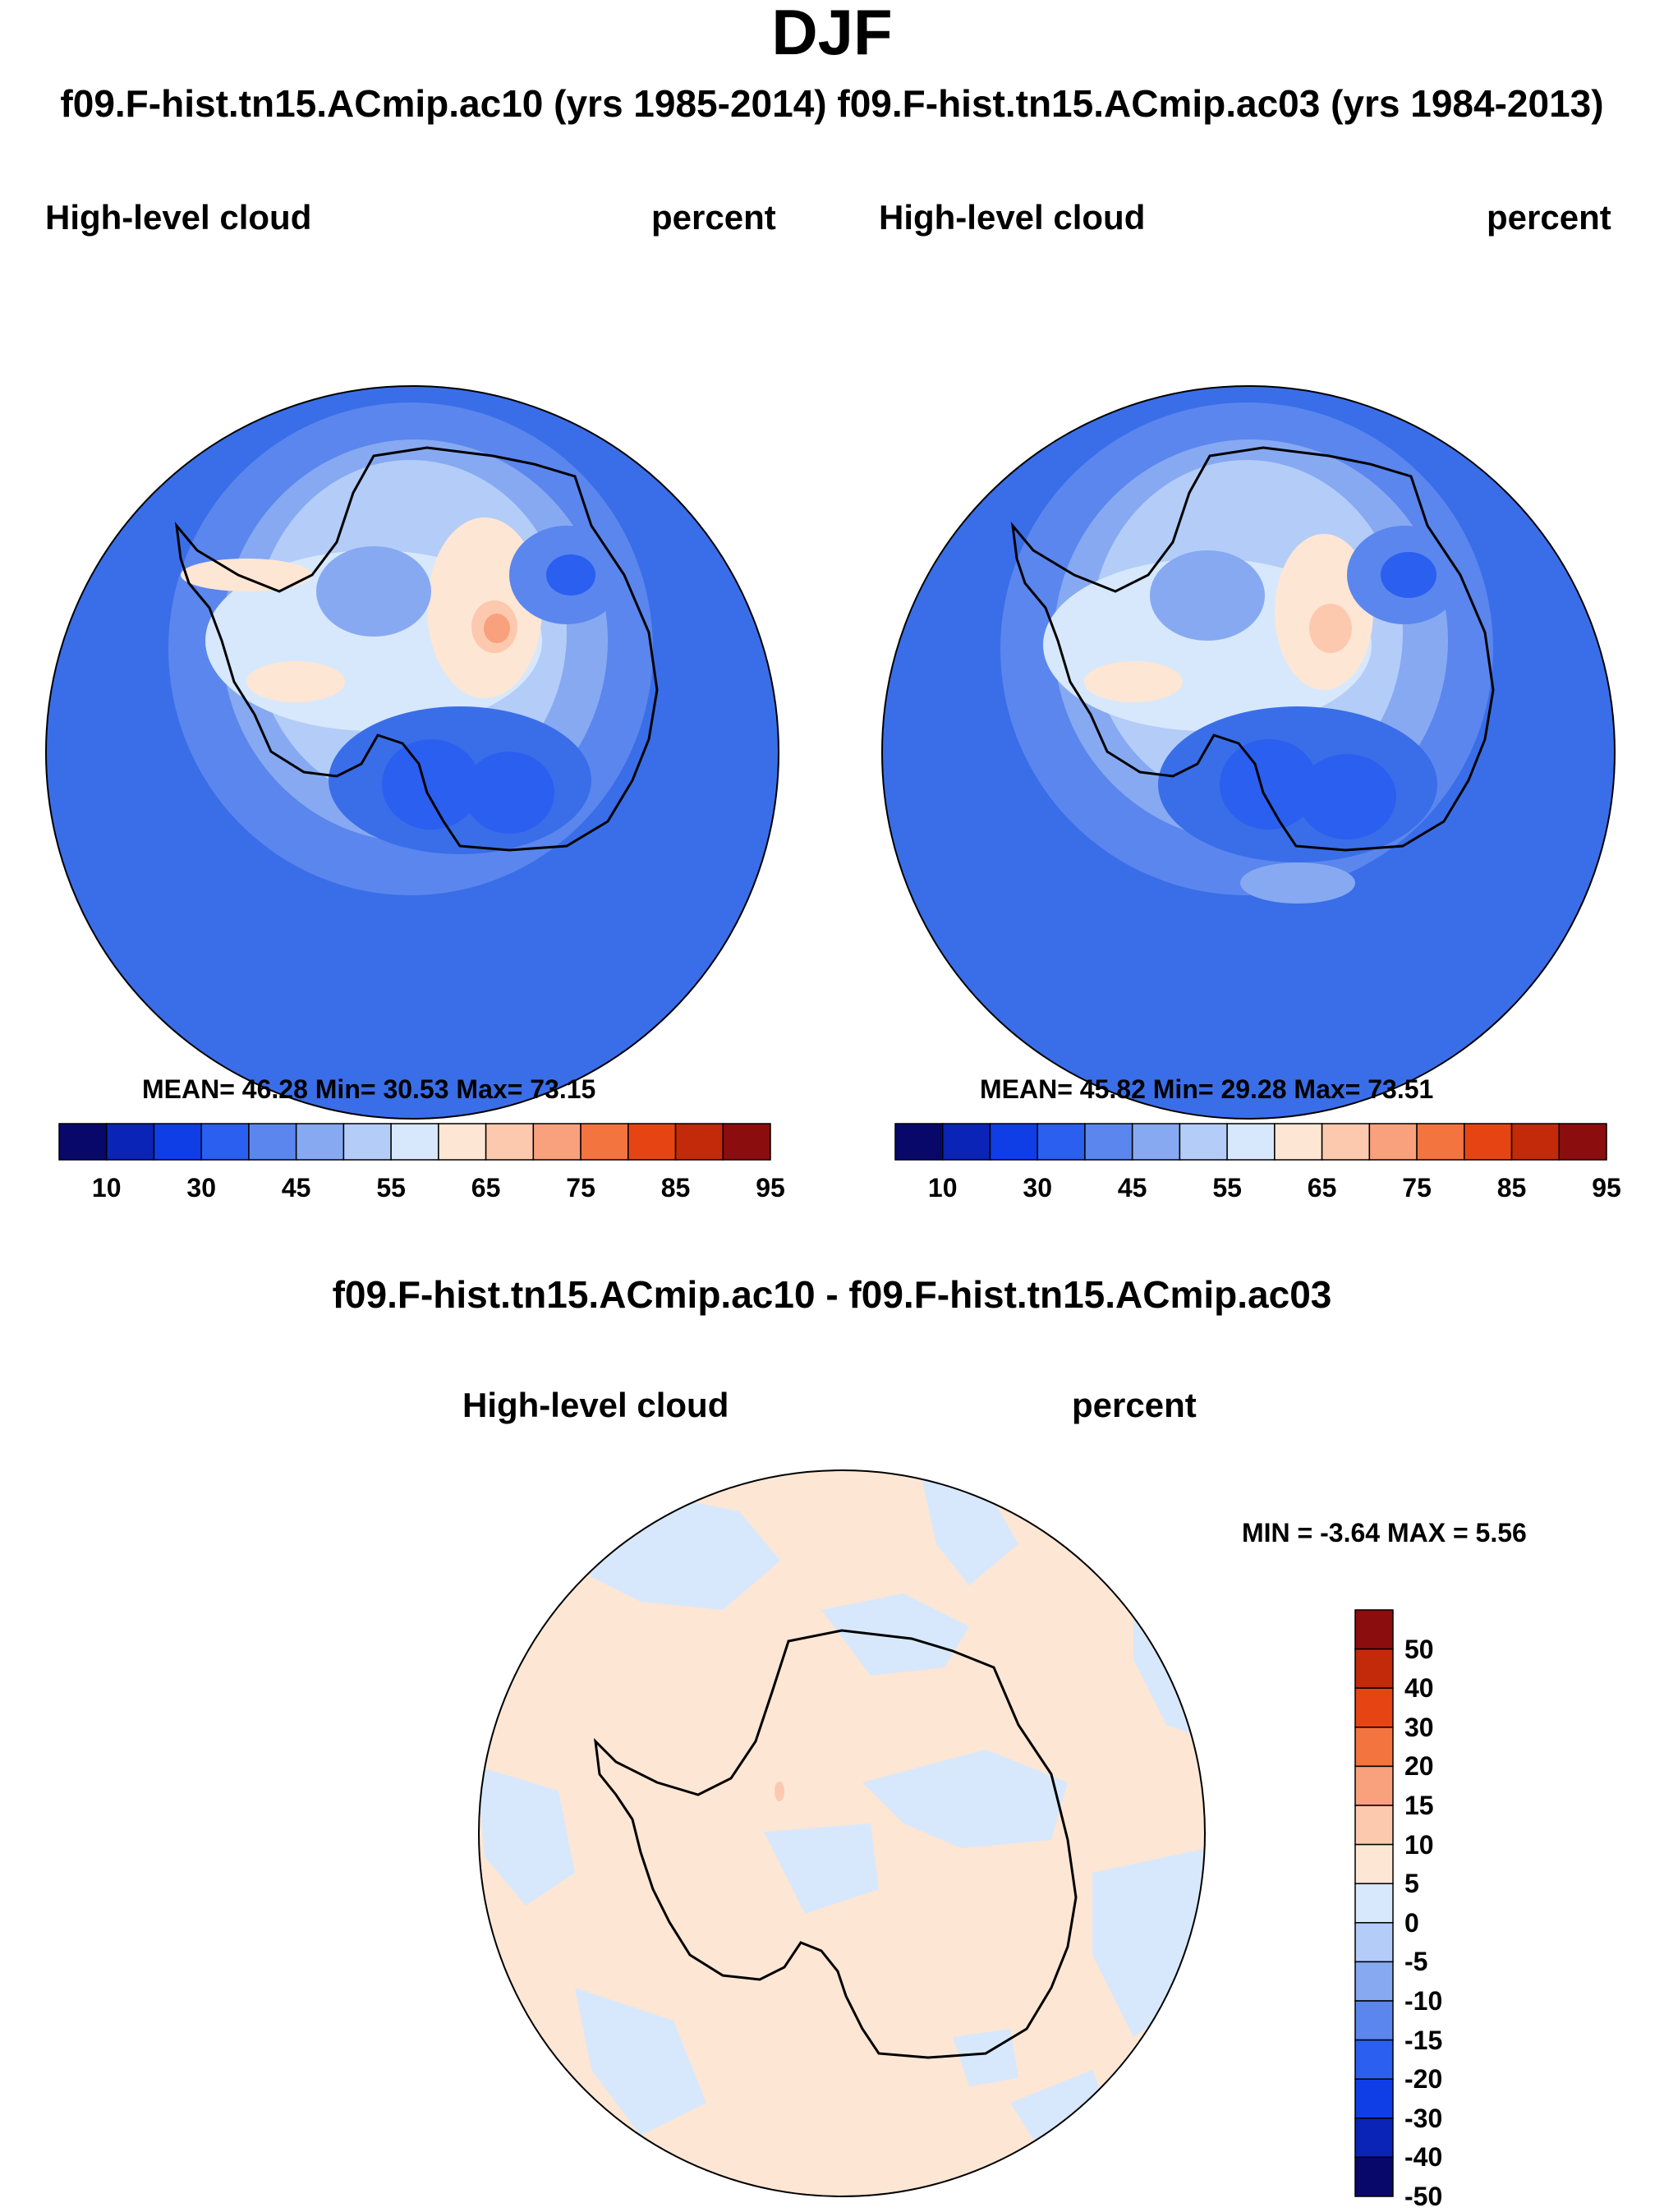 This screenshot has height=2212, width=1664. Describe the element at coordinates (1207, 1089) in the screenshot. I see `panel2-stats: MEAN= 45.82 Min= 29.28 Max= 73.51` at that location.